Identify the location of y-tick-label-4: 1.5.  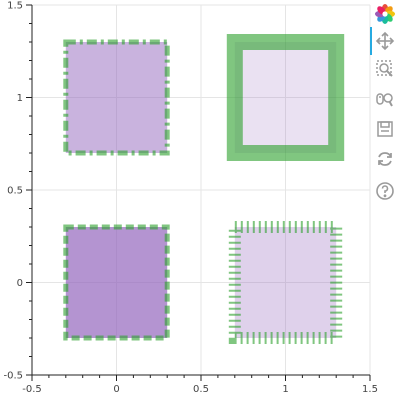
(15, 6).